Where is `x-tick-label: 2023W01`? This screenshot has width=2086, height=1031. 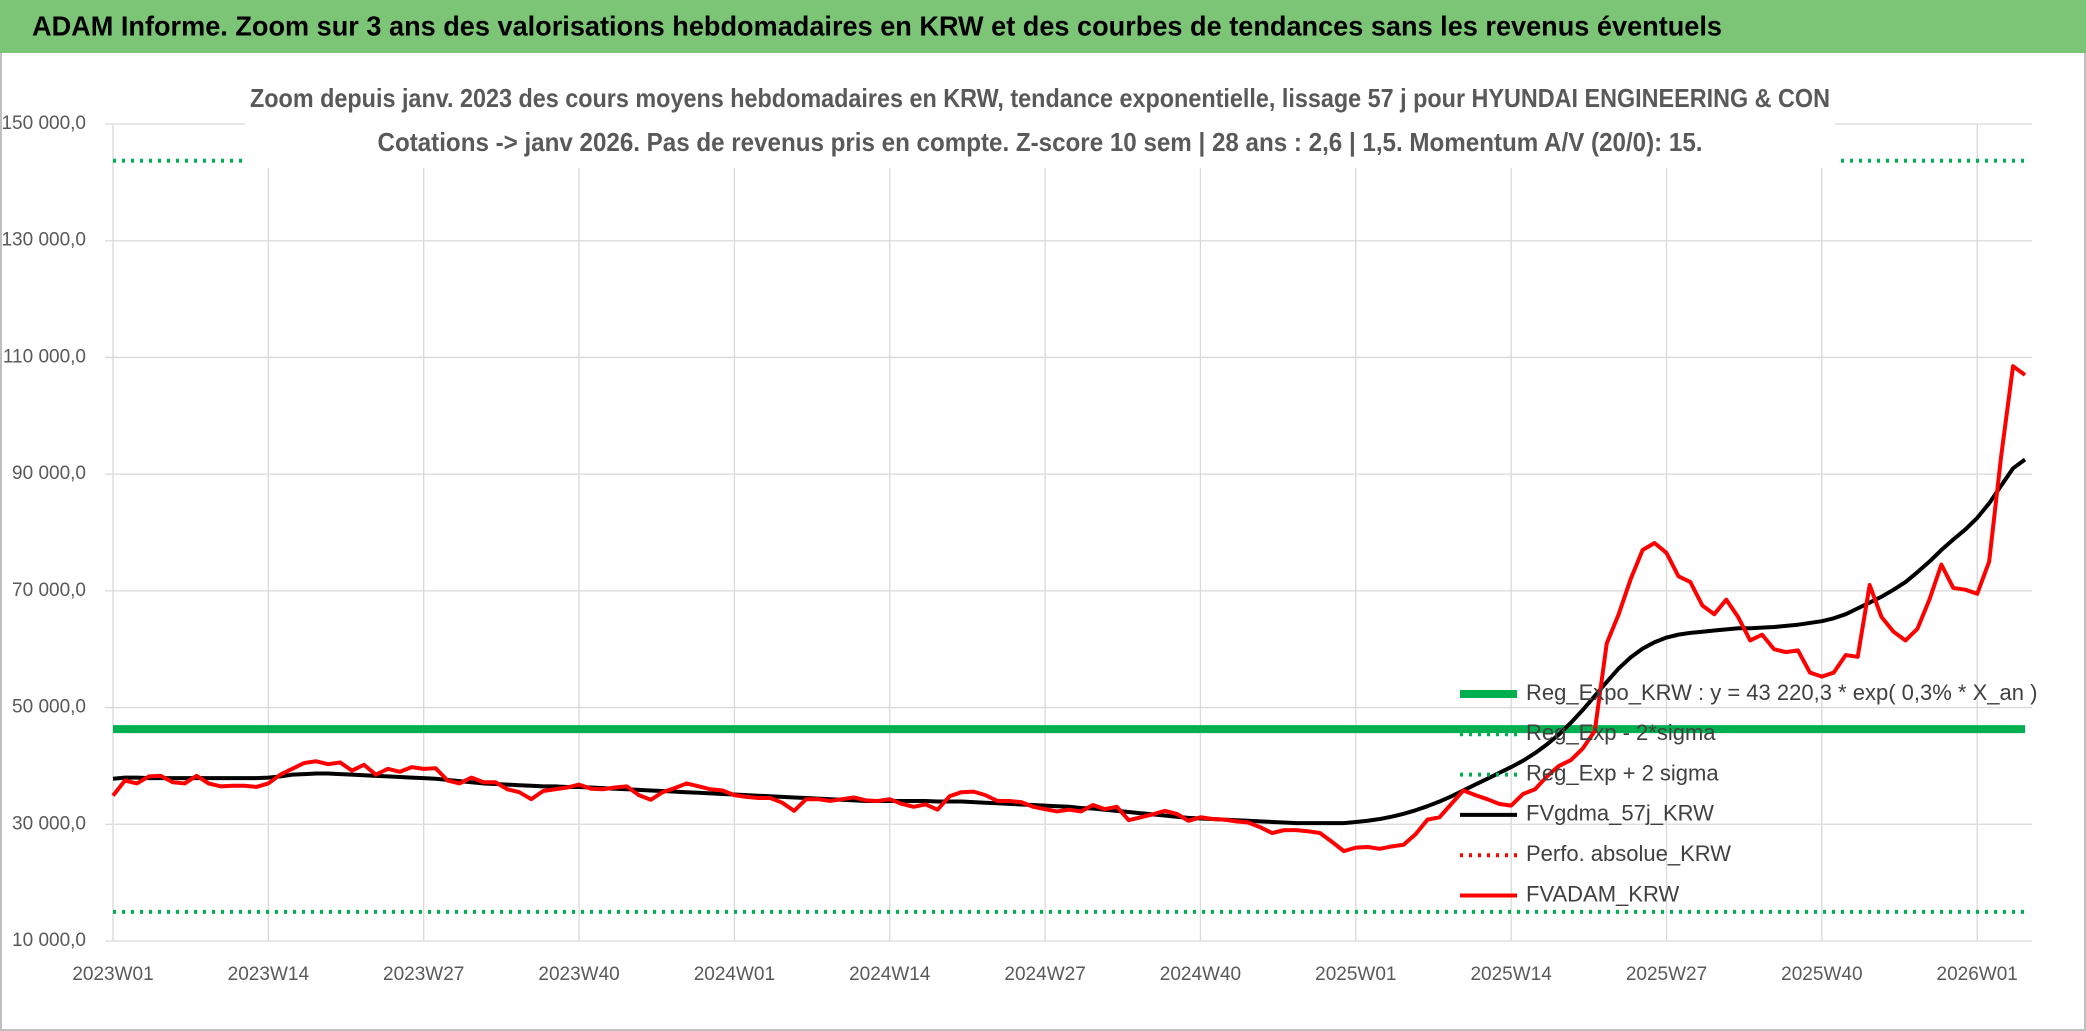
x-tick-label: 2023W01 is located at coordinates (112, 974).